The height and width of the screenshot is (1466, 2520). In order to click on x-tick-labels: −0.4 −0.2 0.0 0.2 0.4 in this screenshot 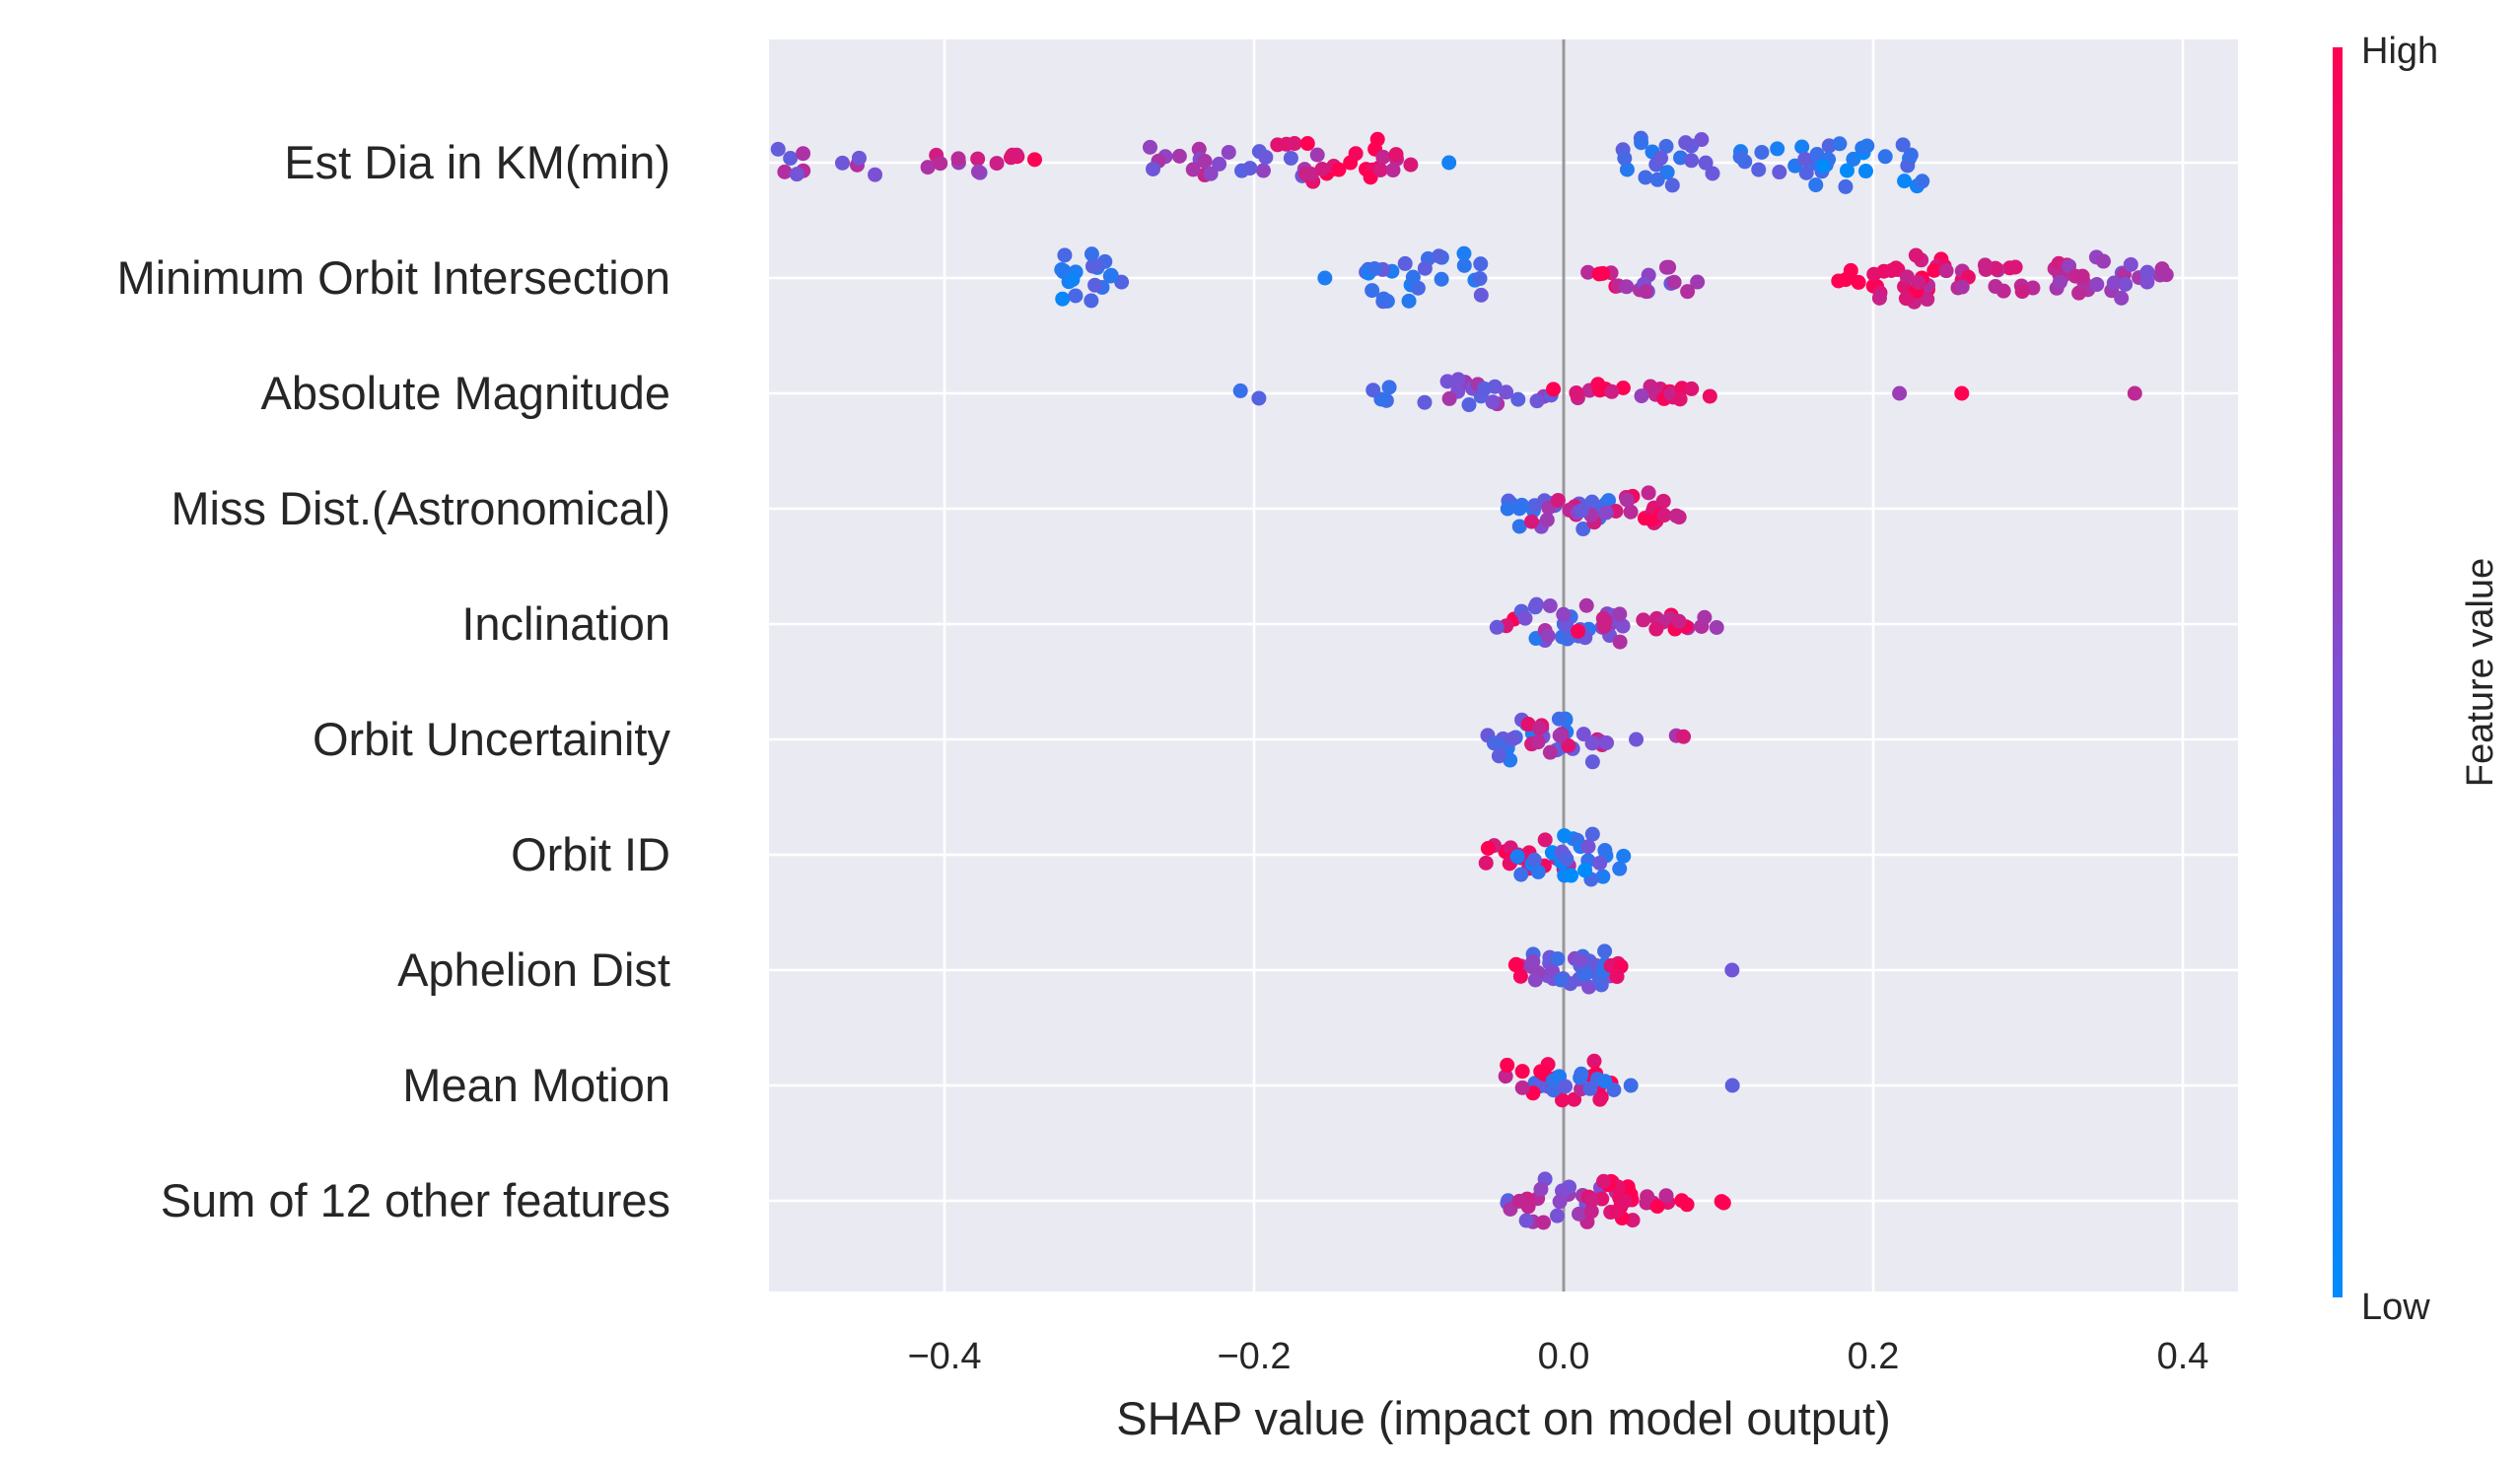, I will do `click(1557, 1356)`.